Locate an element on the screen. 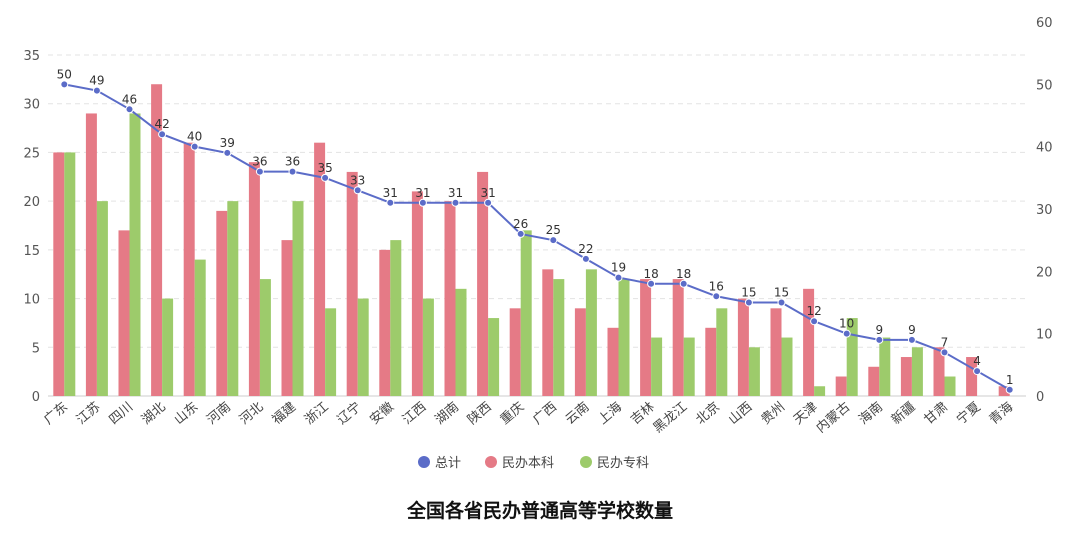 The width and height of the screenshot is (1080, 540). legend-item: 总计 is located at coordinates (448, 463).